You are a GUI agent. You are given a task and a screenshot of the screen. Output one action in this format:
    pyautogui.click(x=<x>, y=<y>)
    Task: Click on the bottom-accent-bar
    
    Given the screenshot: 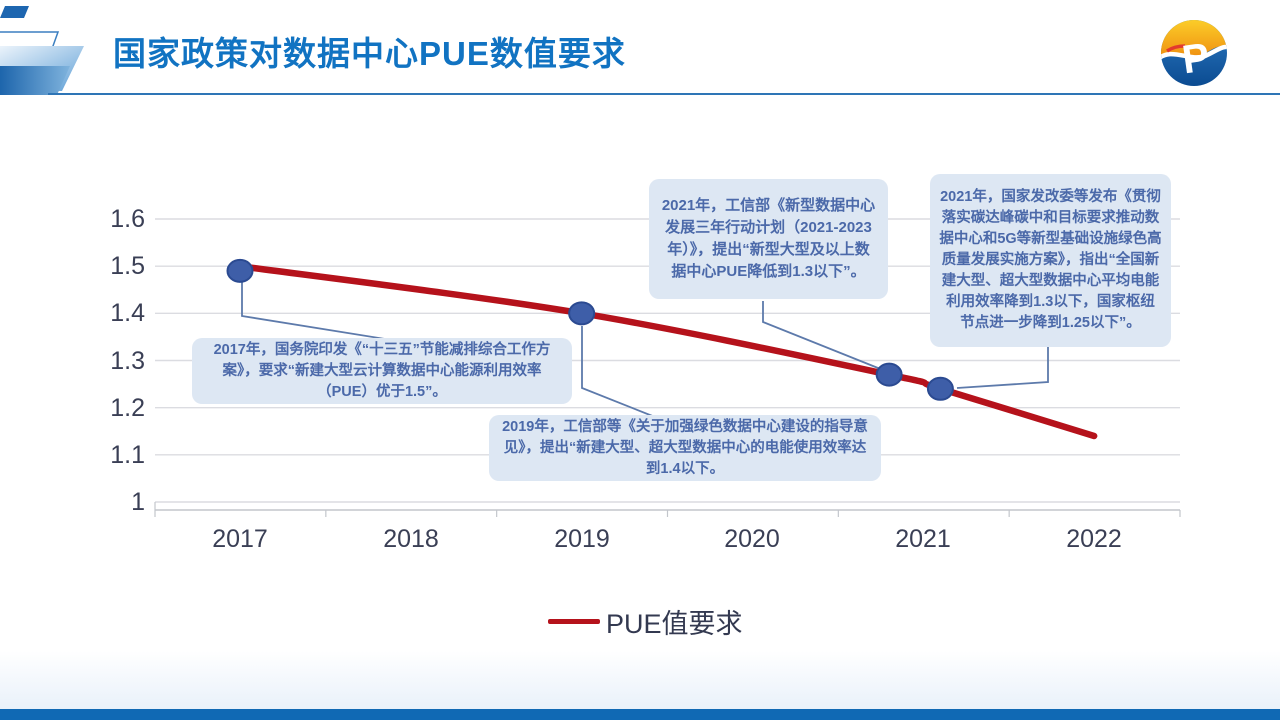 What is the action you would take?
    pyautogui.click(x=640, y=714)
    